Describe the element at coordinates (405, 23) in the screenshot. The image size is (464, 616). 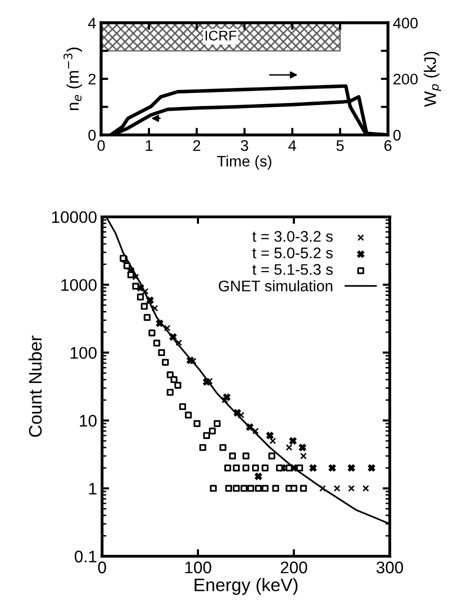
I see `y2-tick-label: 400` at that location.